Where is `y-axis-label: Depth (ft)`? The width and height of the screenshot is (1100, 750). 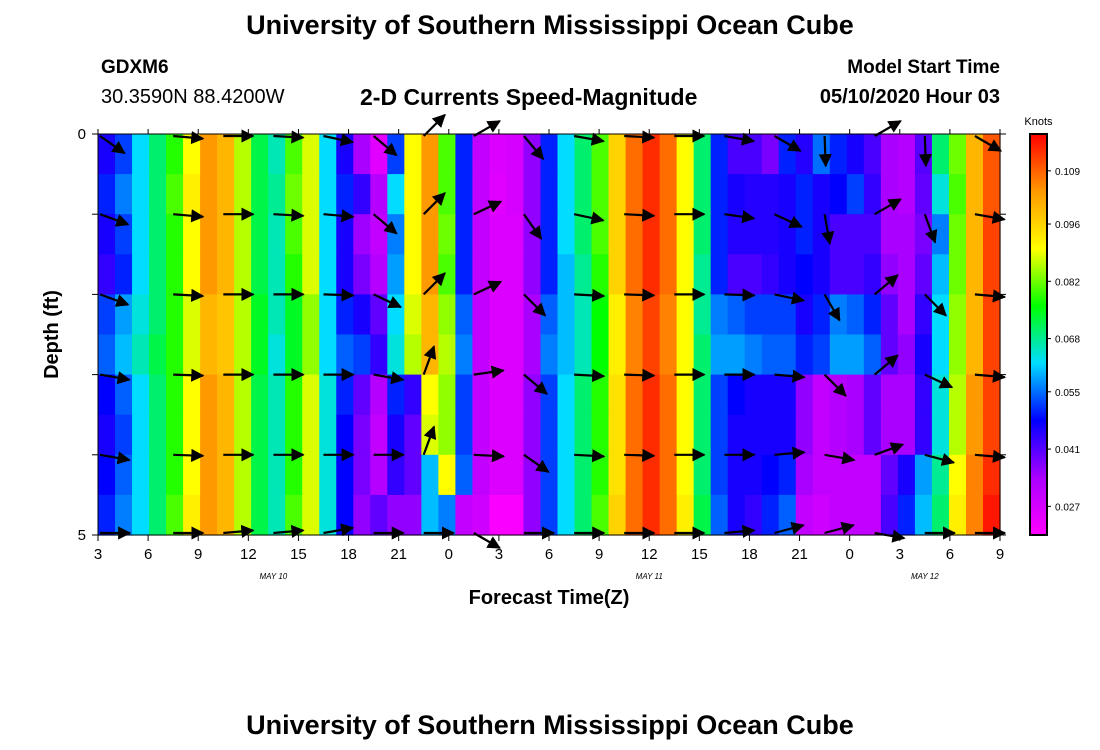
y-axis-label: Depth (ft) is located at coordinates (52, 334).